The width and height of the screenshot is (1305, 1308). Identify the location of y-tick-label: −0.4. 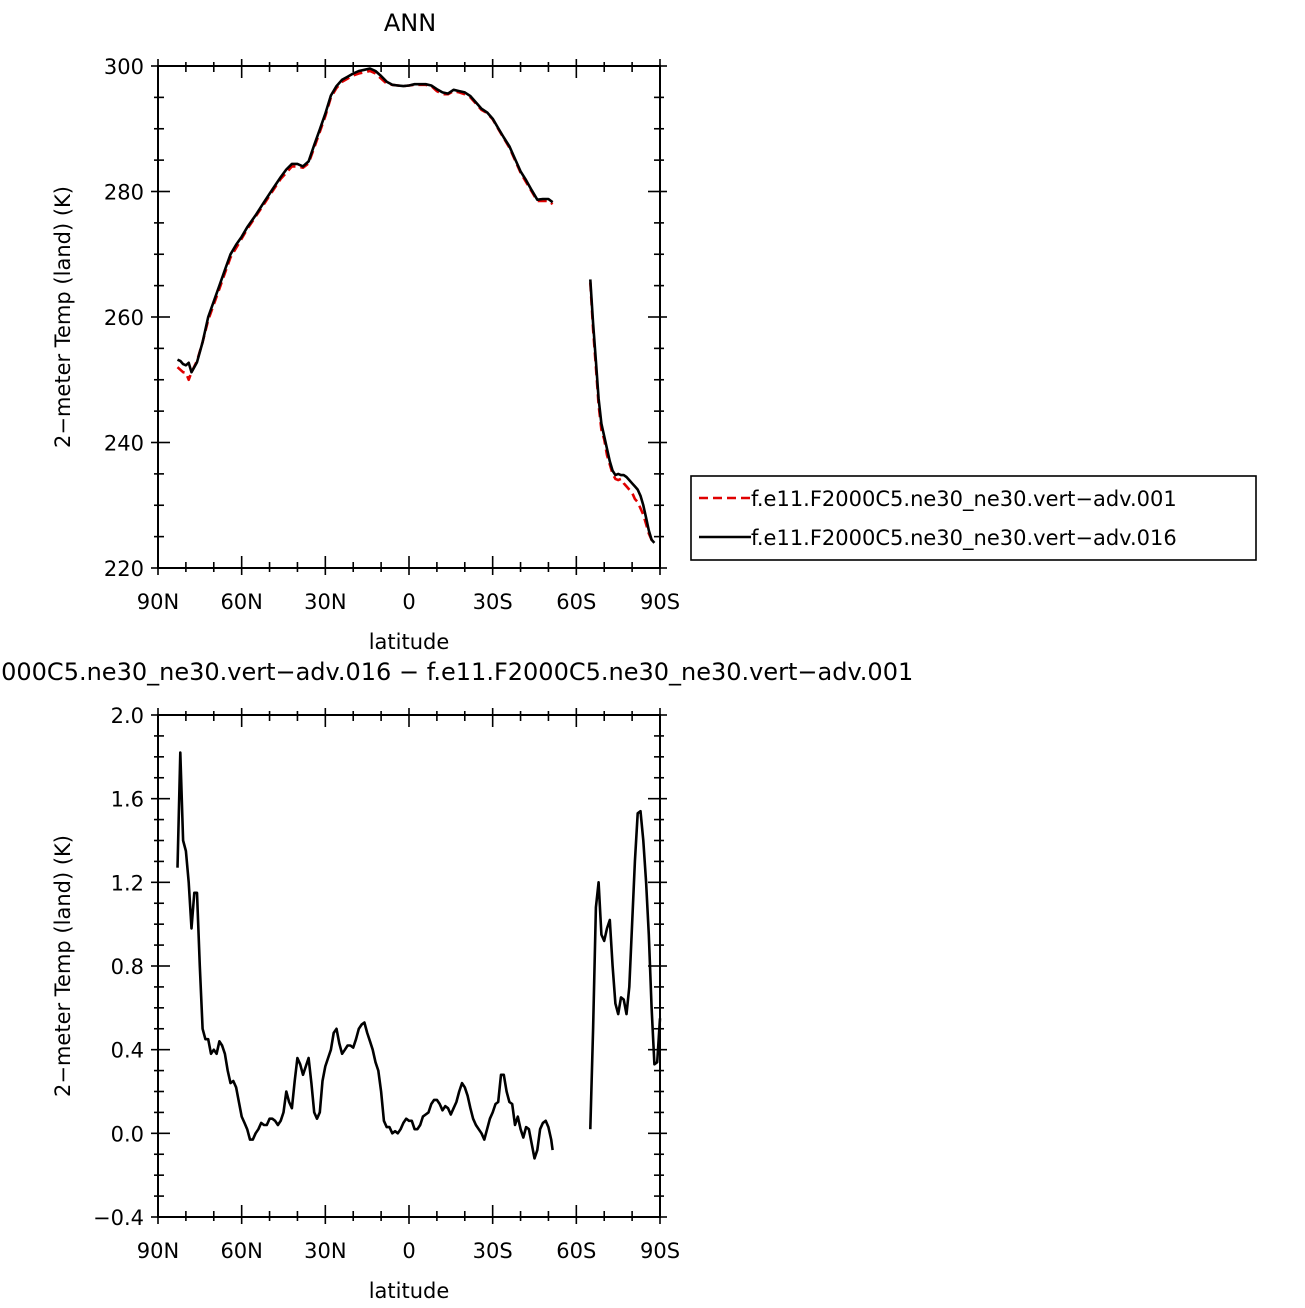
(118, 1218).